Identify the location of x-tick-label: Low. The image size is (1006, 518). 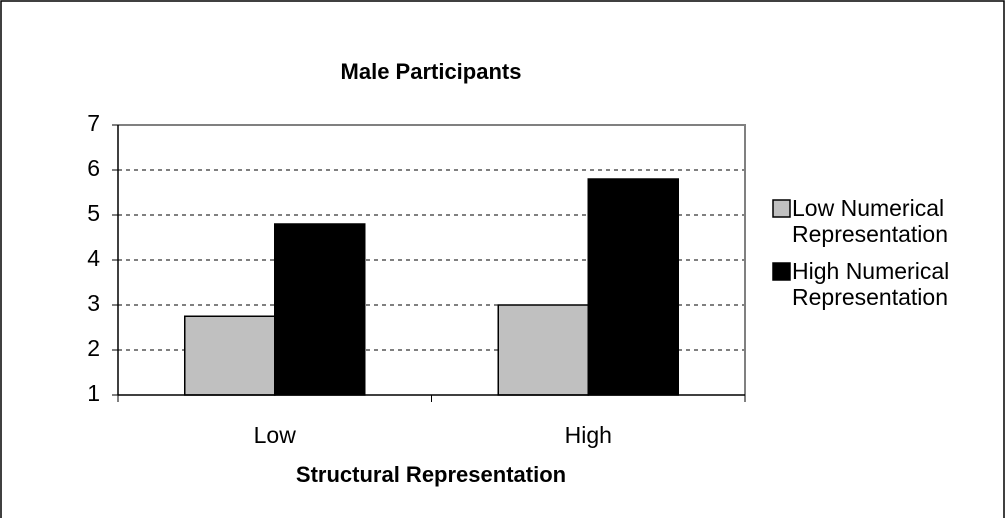
(275, 435).